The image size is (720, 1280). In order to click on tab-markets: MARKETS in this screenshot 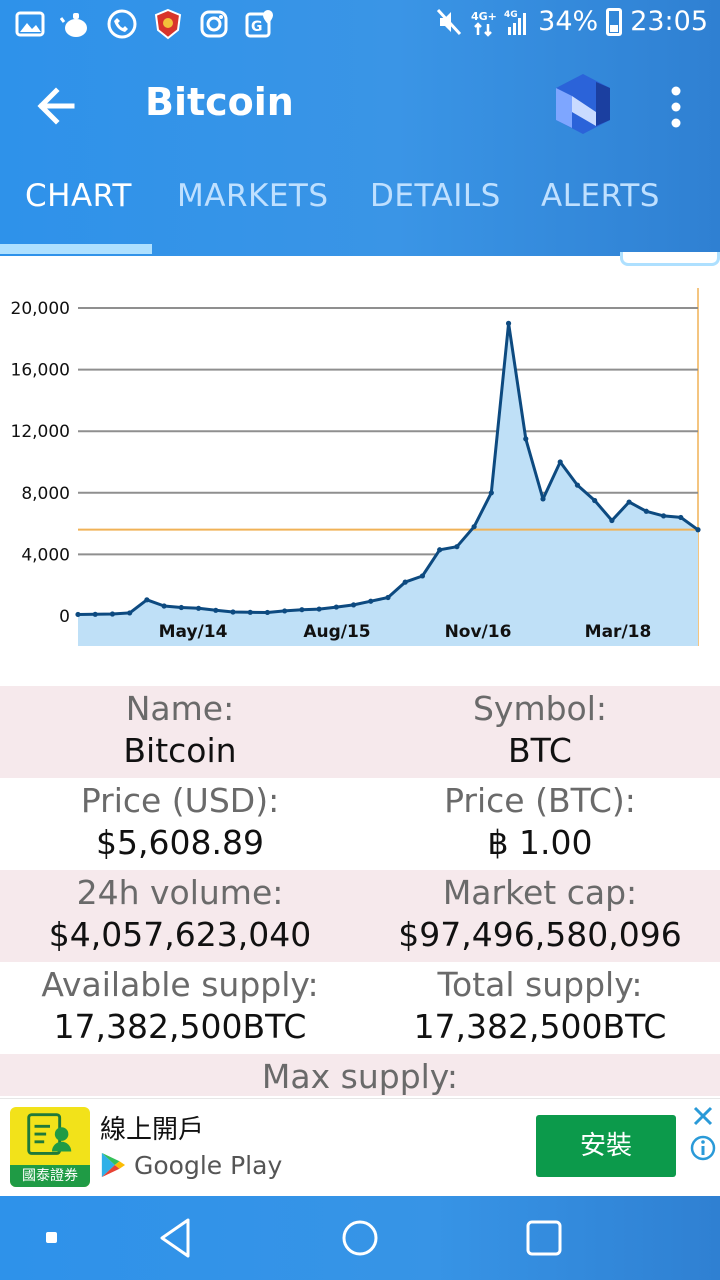, I will do `click(253, 196)`.